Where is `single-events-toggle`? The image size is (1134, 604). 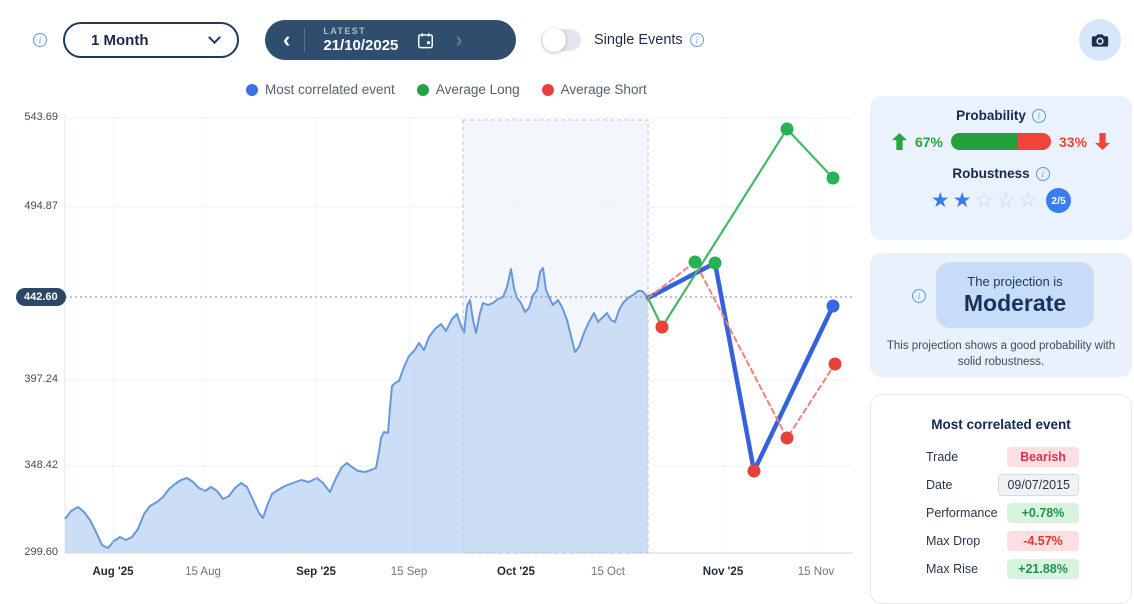
single-events-toggle is located at coordinates (561, 40).